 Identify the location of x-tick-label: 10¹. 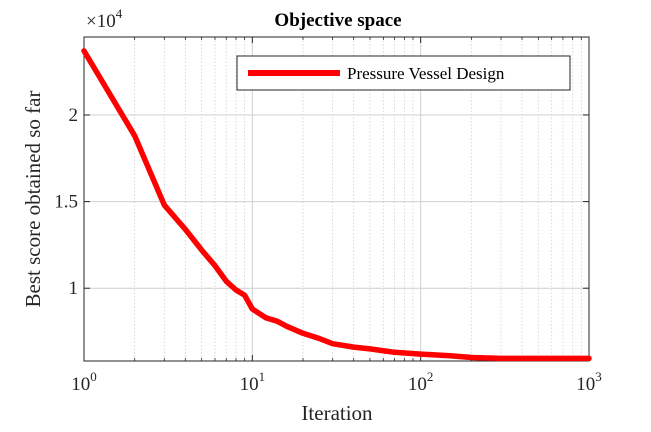
(252, 382).